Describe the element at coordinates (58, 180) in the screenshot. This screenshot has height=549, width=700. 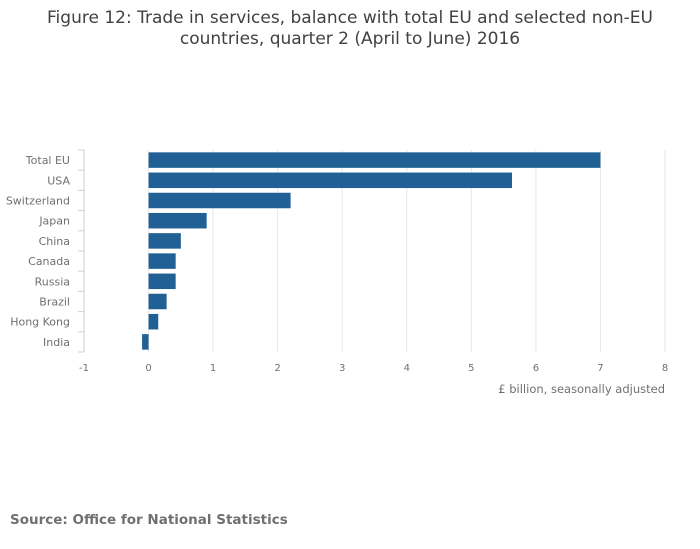
I see `category-label: USA` at that location.